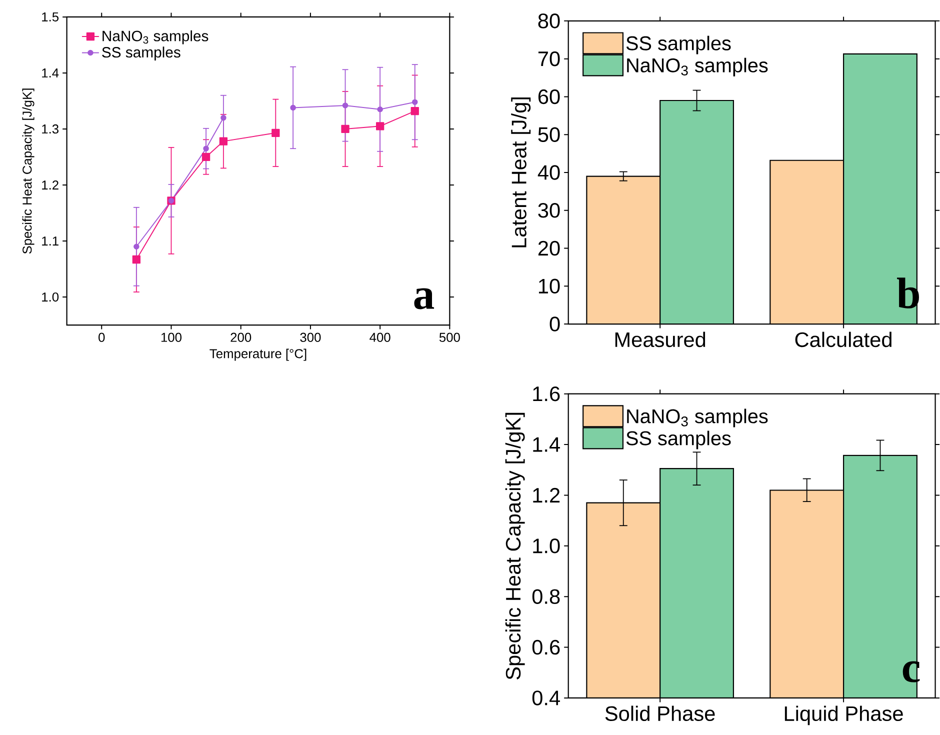 The image size is (940, 735). What do you see at coordinates (549, 210) in the screenshot?
I see `y-tick-label: 30` at bounding box center [549, 210].